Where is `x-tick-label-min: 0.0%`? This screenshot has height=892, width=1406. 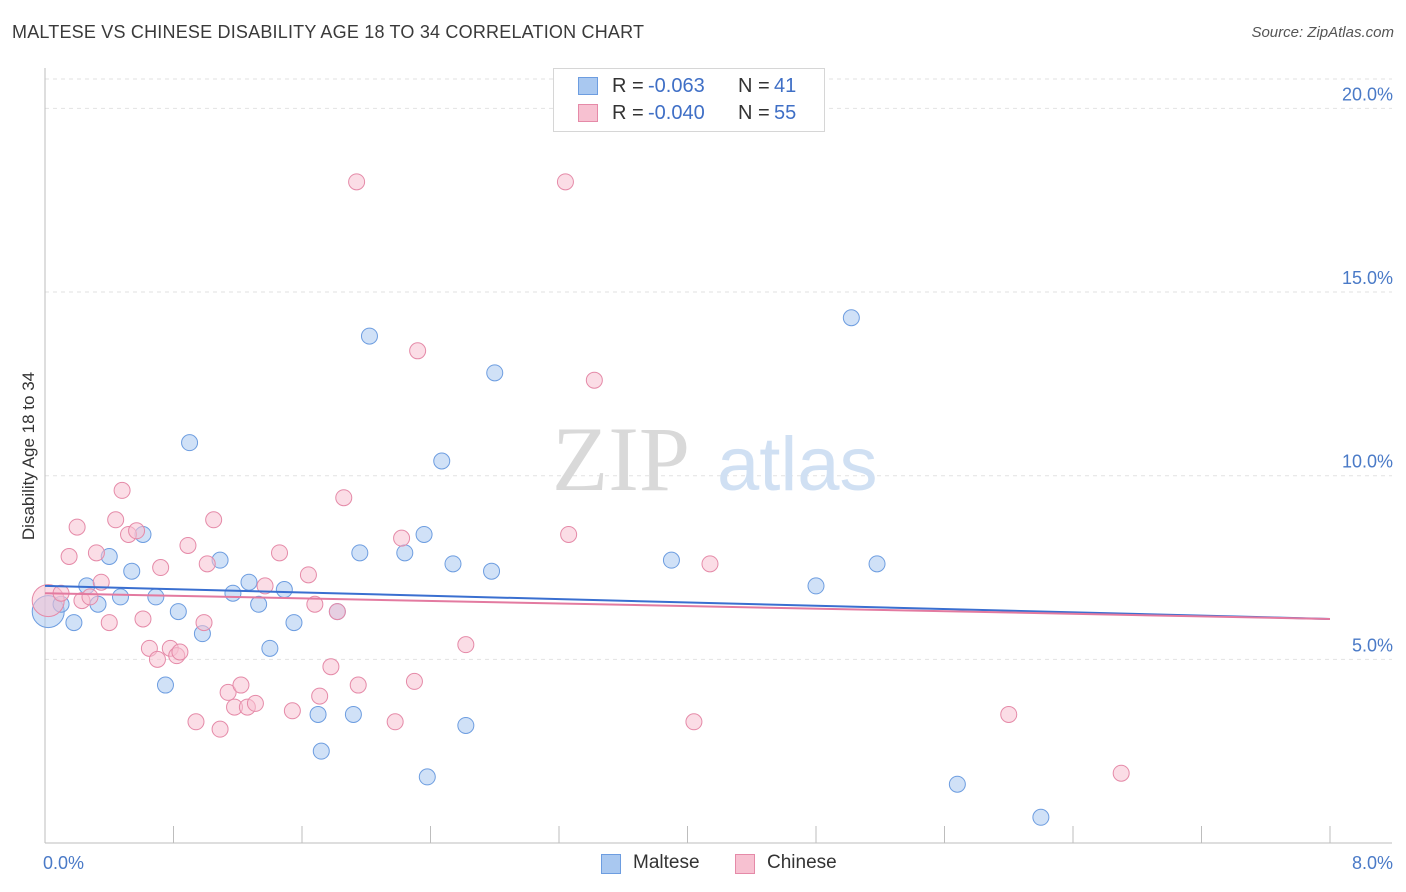 x-tick-label-min: 0.0% is located at coordinates (63, 863).